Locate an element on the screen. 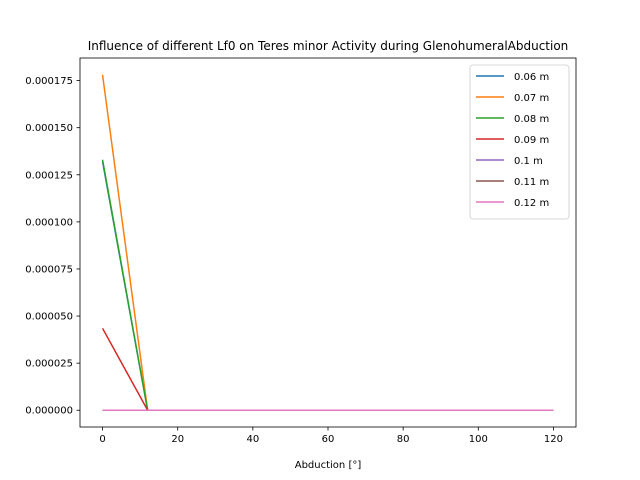 The width and height of the screenshot is (640, 480). legend-label: 0.09 m is located at coordinates (531, 140).